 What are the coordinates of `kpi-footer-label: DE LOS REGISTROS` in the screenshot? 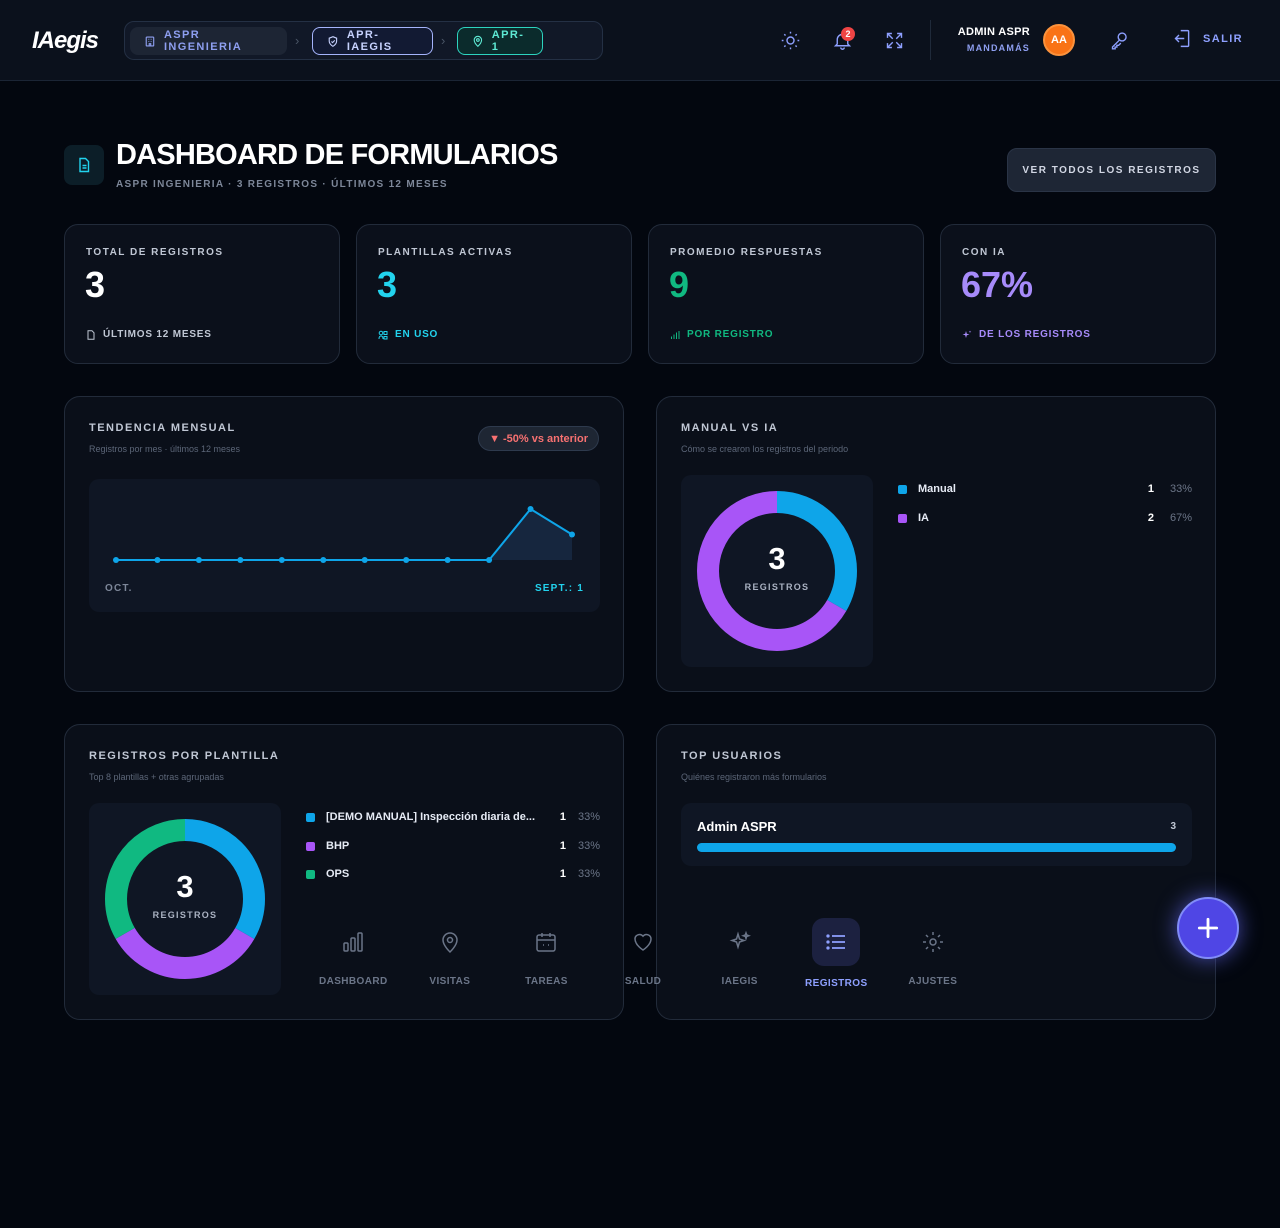 It's located at (1035, 334).